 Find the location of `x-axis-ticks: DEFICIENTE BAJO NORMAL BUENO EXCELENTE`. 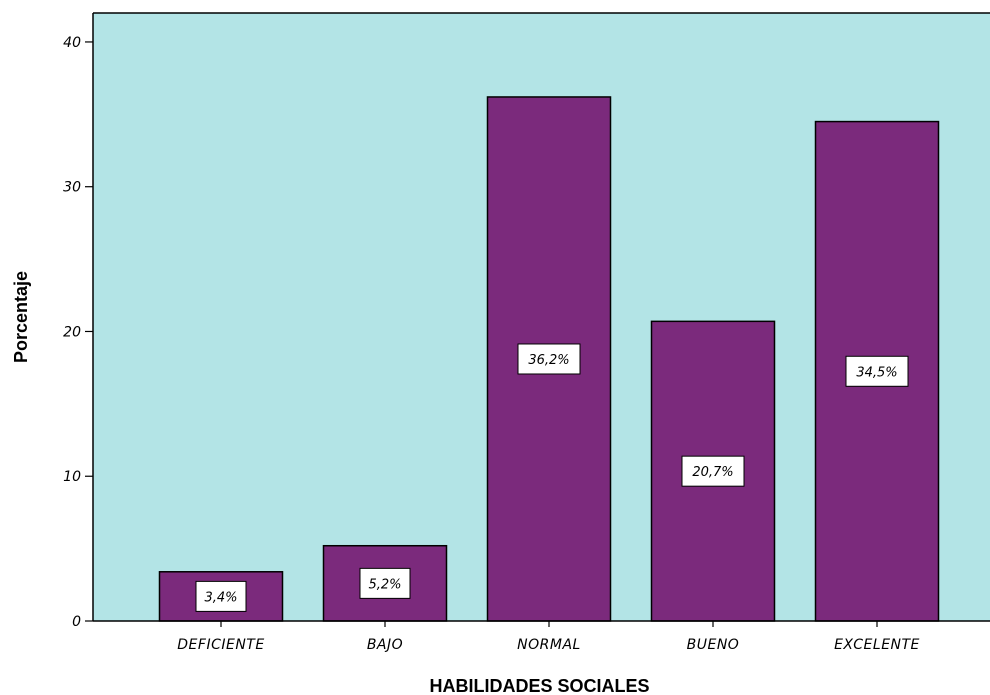

x-axis-ticks: DEFICIENTE BAJO NORMAL BUENO EXCELENTE is located at coordinates (548, 637).